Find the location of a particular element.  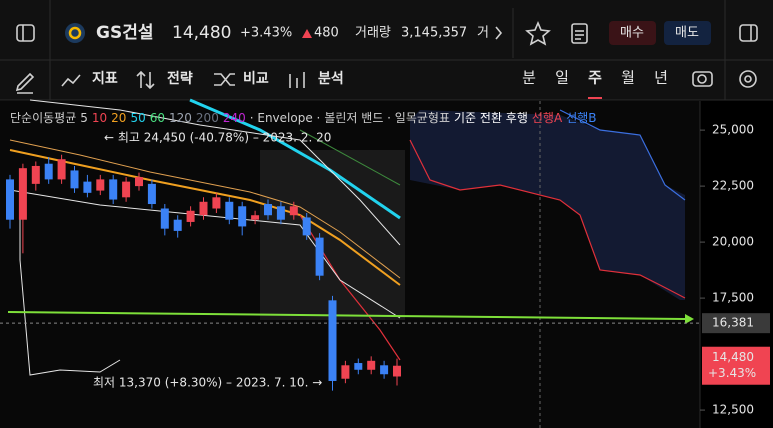

low-note: 최저 13,370 (+8.30%) – 2023. 7. 10. → is located at coordinates (207, 383).